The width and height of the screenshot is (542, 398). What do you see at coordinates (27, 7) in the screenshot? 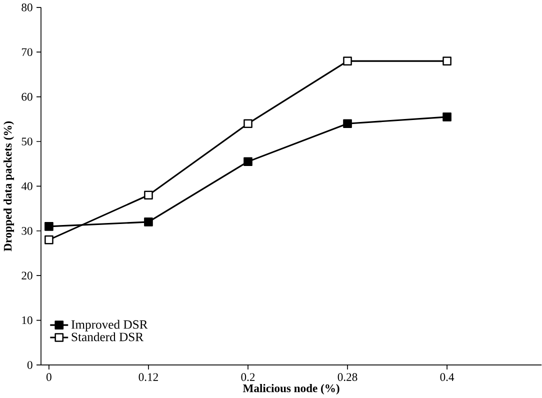
I see `y-tick-label: 80` at bounding box center [27, 7].